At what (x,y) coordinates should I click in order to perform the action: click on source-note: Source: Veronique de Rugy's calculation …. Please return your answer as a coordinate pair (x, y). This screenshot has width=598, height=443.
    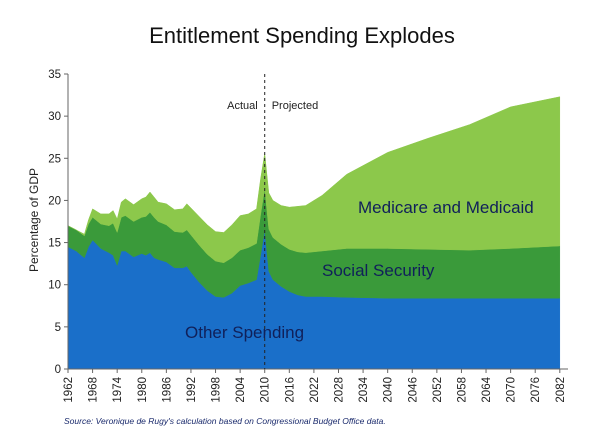
    Looking at the image, I should click on (225, 421).